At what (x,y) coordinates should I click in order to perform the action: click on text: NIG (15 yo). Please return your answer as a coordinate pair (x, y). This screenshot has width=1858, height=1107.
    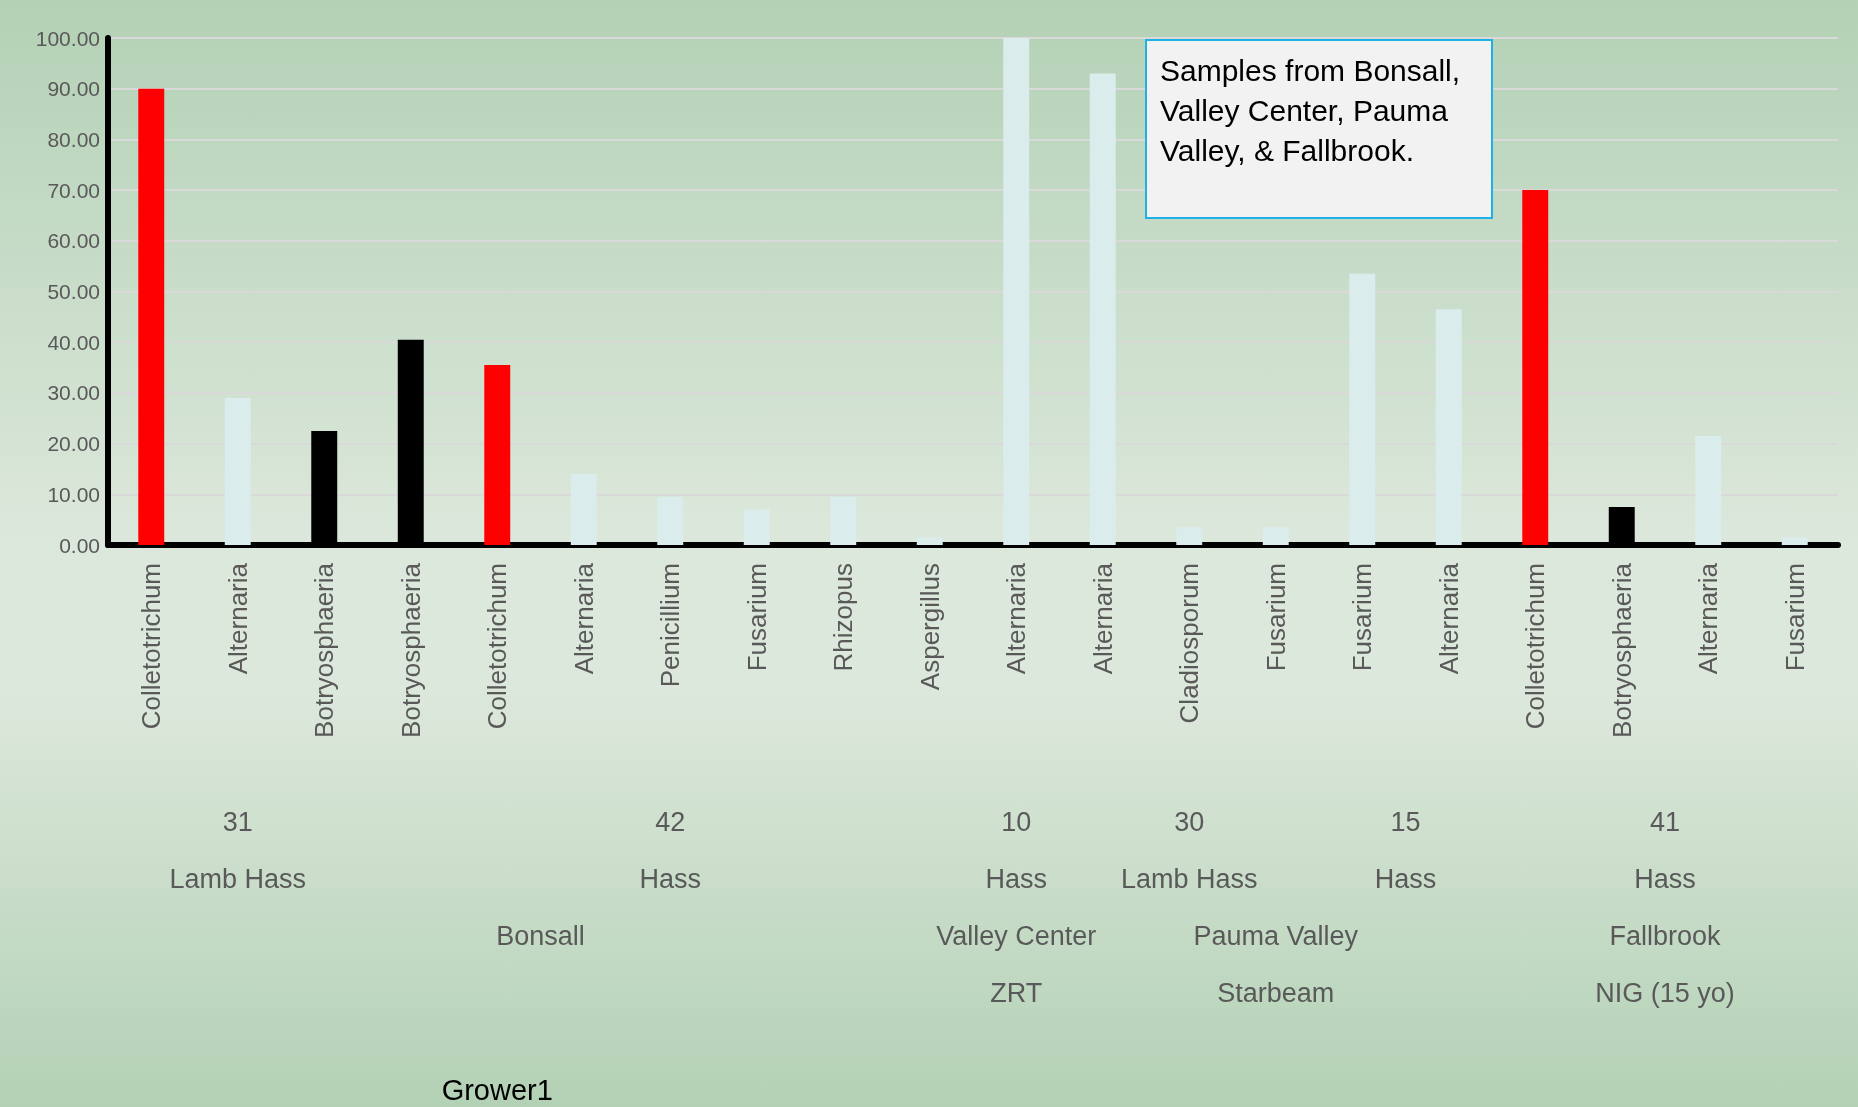
    Looking at the image, I should click on (1665, 993).